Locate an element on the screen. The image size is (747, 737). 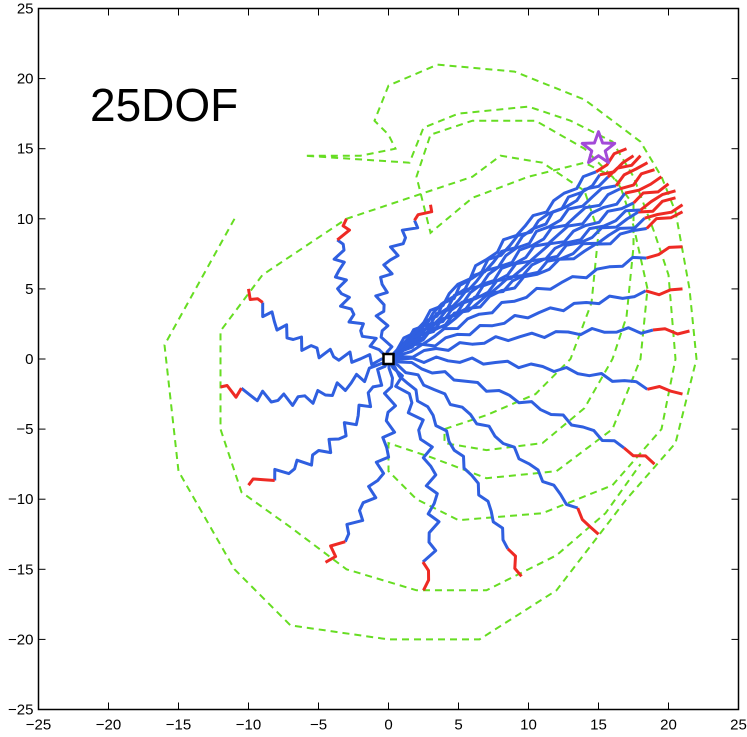
markers is located at coordinates (499, 248).